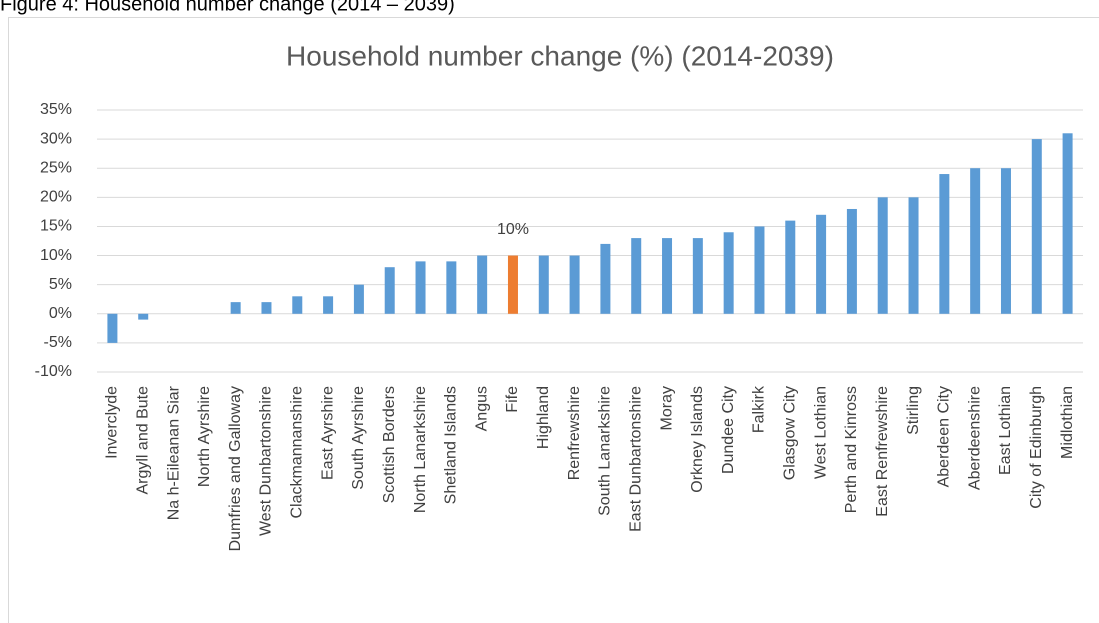  Describe the element at coordinates (974, 438) in the screenshot. I see `x-tick-label: Aberdeenshire` at that location.